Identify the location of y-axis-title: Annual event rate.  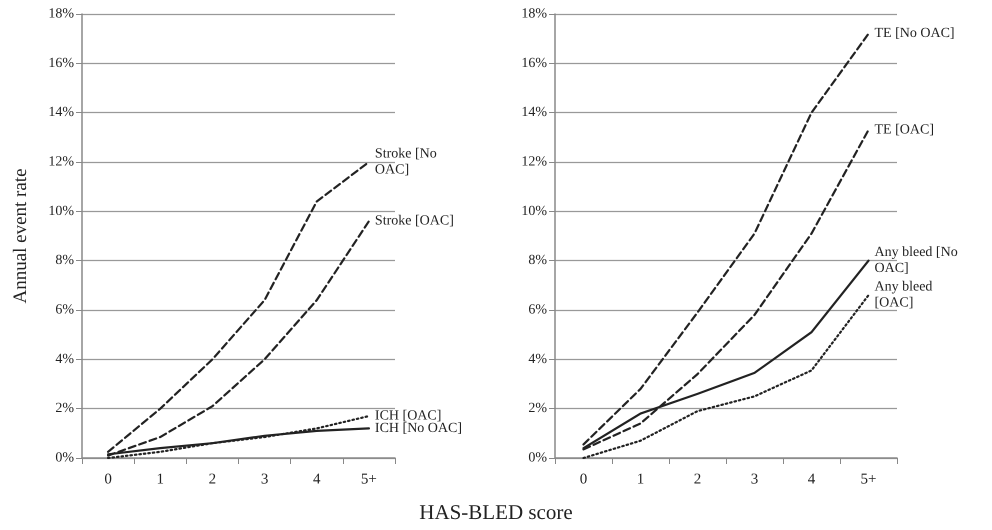
(20, 236).